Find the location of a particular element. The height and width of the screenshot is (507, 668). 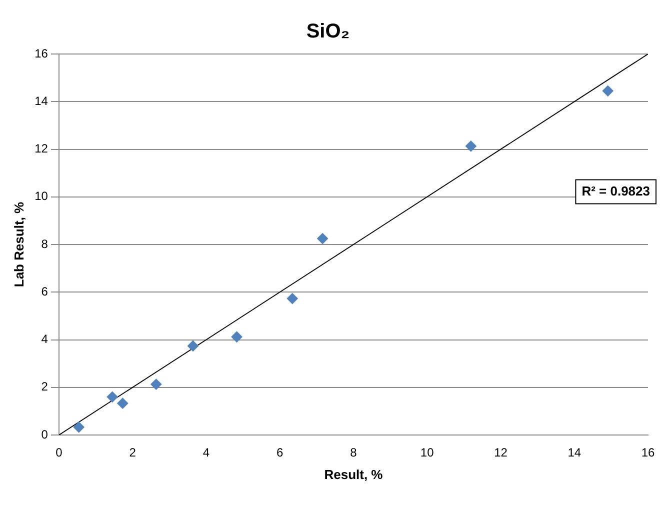

x-tick-label: 14 is located at coordinates (575, 453).